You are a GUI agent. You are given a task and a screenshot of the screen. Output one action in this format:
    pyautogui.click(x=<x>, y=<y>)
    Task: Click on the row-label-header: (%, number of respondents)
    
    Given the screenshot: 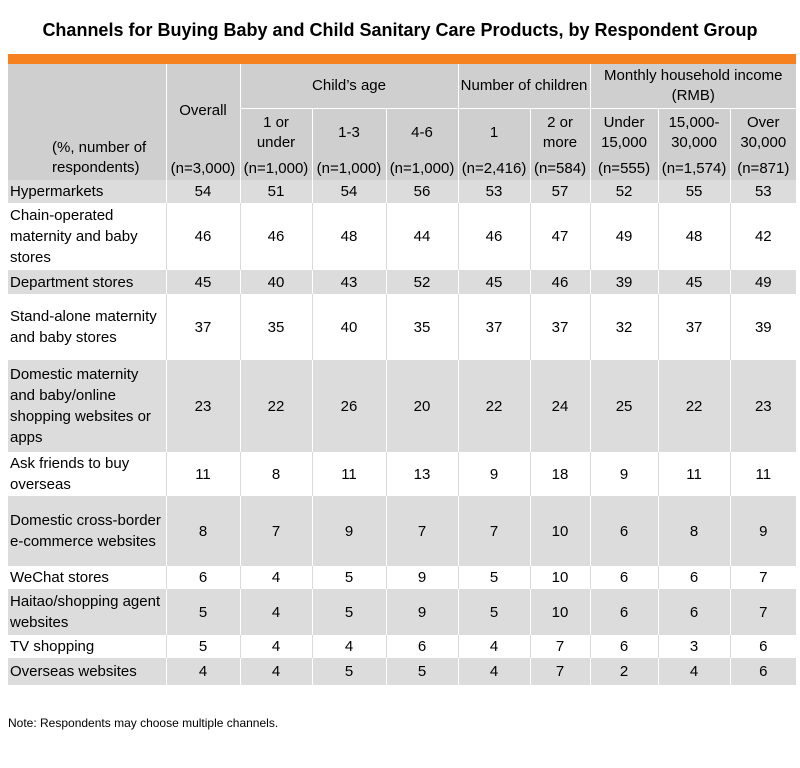 What is the action you would take?
    pyautogui.click(x=87, y=122)
    